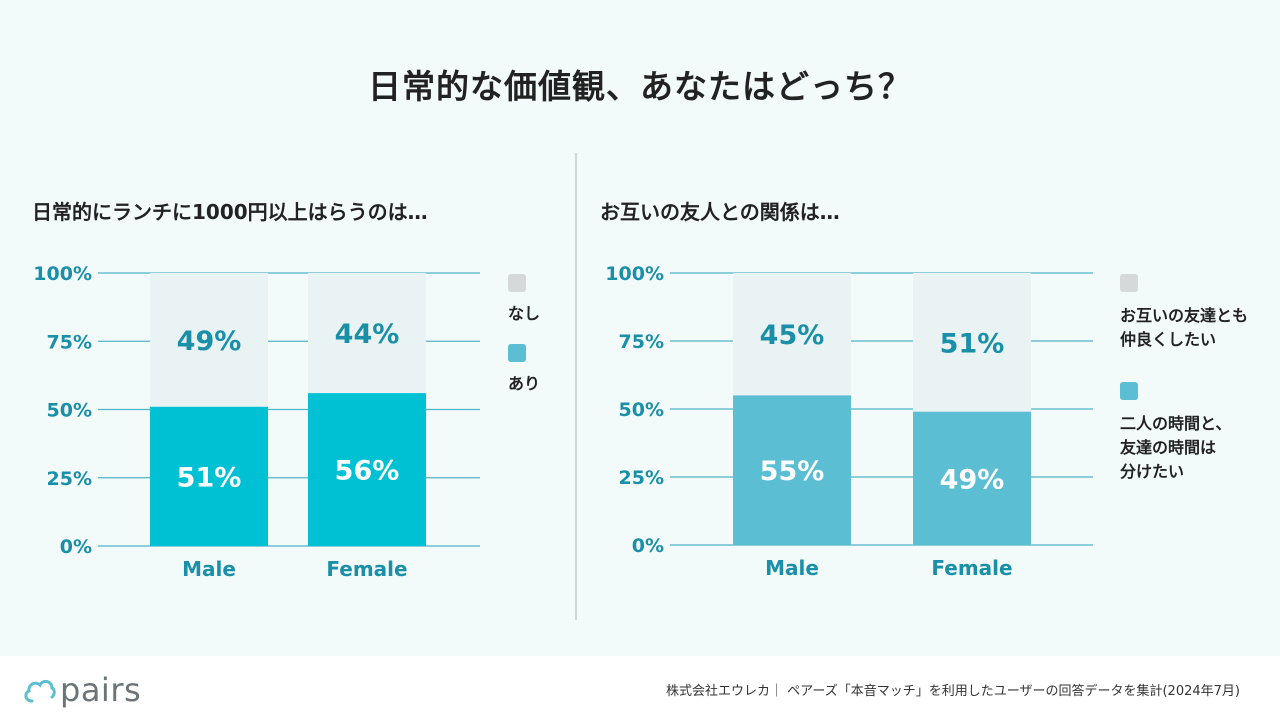 The height and width of the screenshot is (719, 1280). I want to click on left-value-label: 49%, so click(209, 341).